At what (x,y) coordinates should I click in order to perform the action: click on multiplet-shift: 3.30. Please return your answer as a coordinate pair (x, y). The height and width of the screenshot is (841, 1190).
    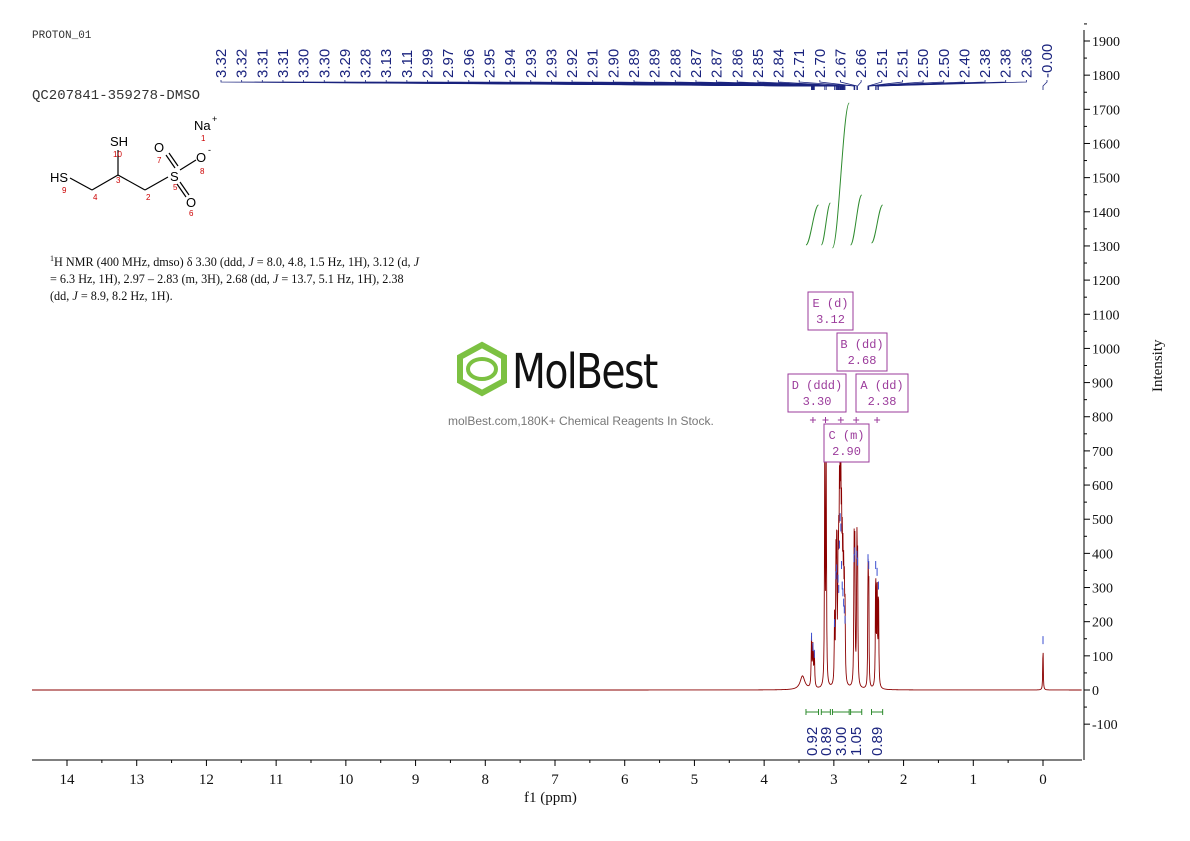
    Looking at the image, I should click on (817, 402).